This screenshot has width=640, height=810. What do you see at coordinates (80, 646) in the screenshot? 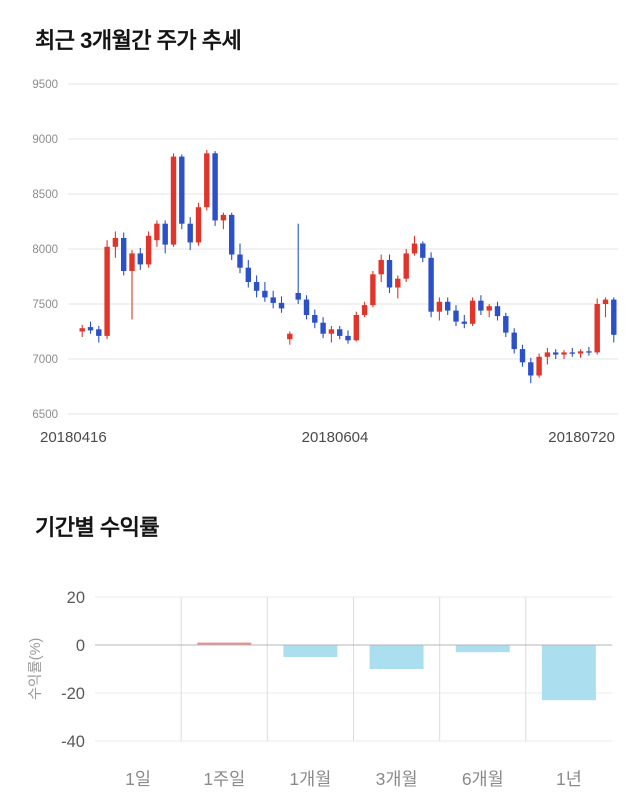
I see `svg-text: 0` at bounding box center [80, 646].